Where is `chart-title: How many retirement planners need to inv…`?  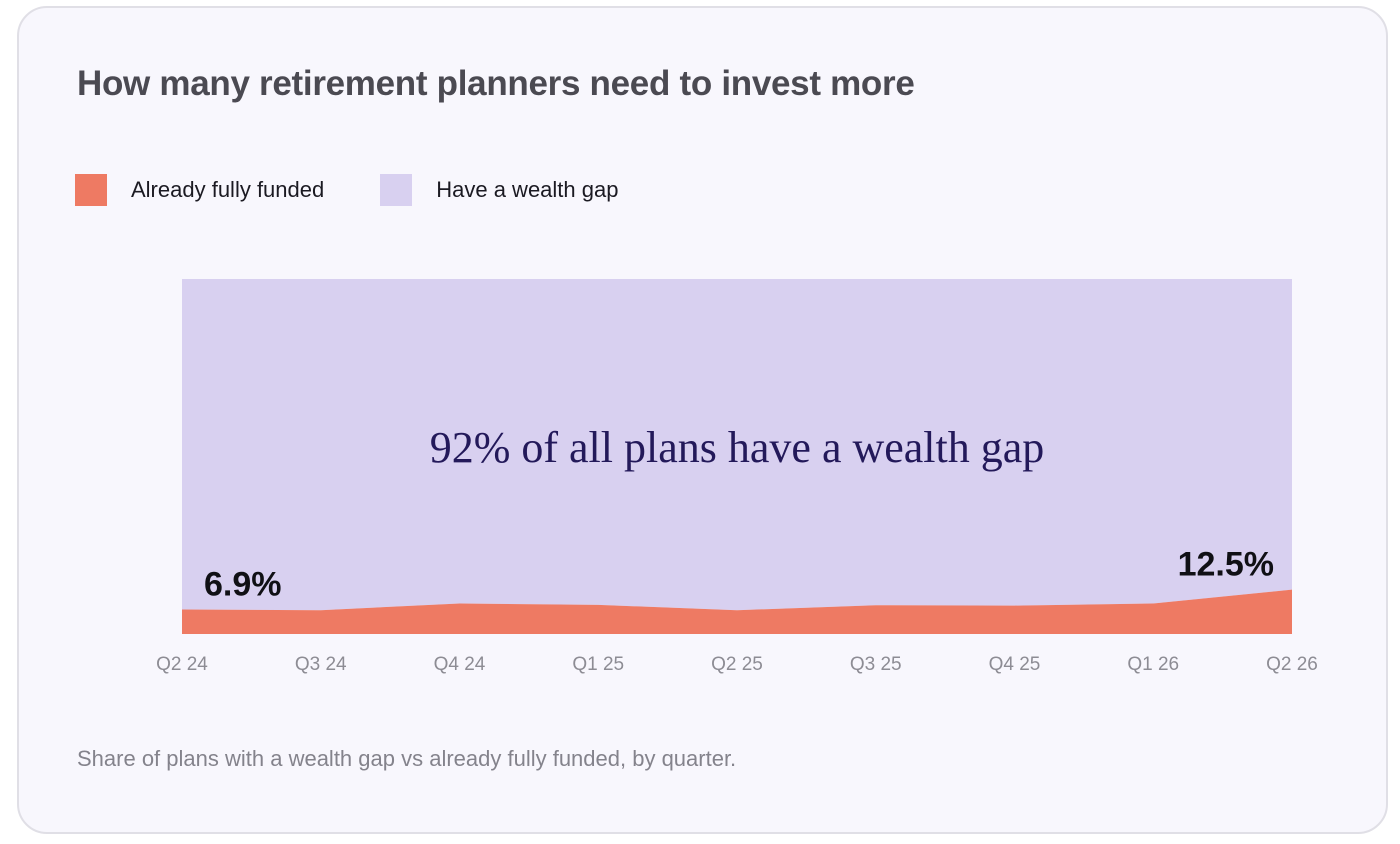 chart-title: How many retirement planners need to inv… is located at coordinates (496, 83).